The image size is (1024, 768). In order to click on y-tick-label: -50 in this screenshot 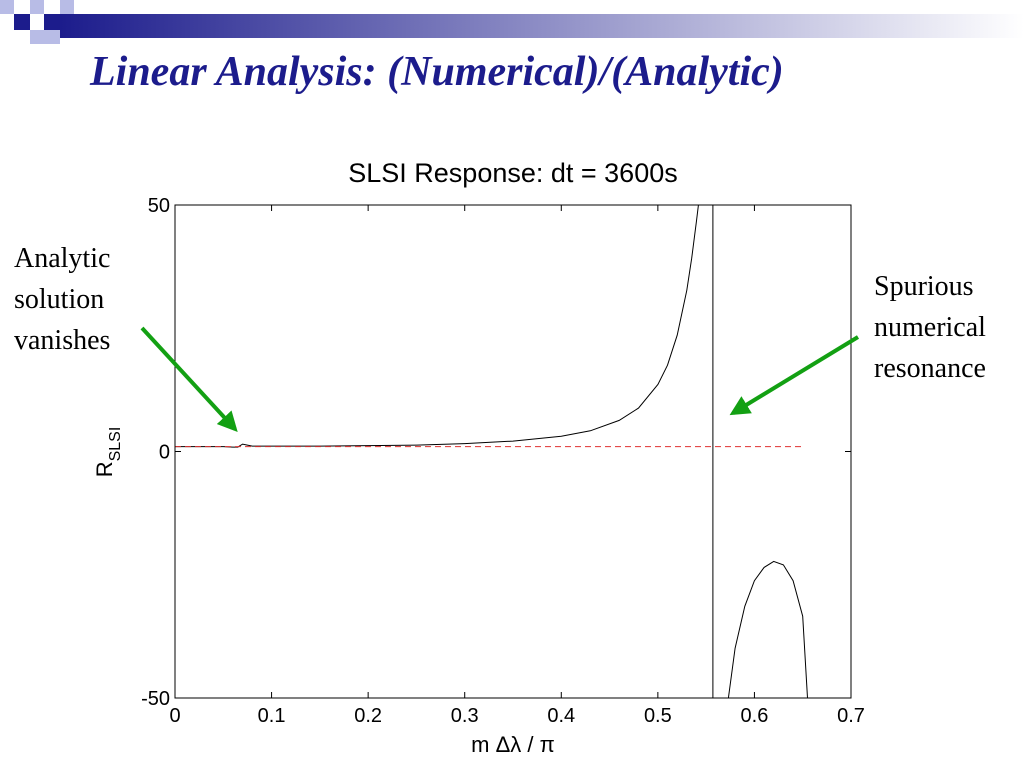, I will do `click(155, 699)`.